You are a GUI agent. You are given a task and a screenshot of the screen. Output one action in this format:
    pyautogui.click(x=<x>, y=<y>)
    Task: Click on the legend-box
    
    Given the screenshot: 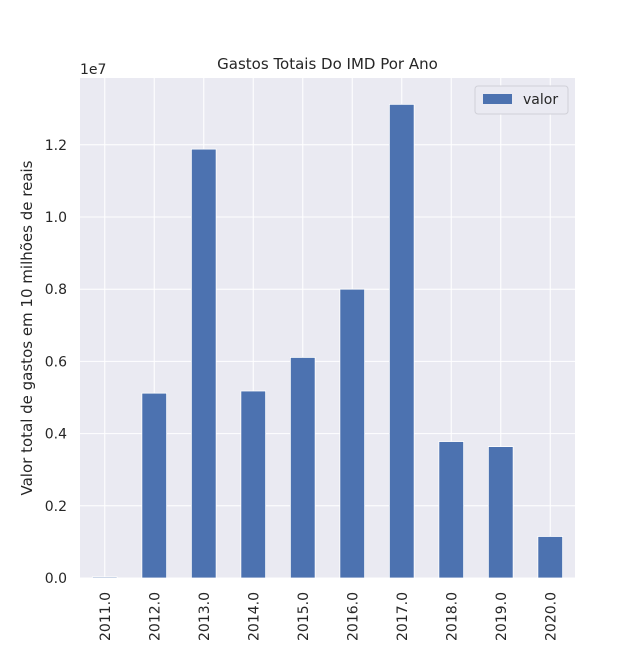 What is the action you would take?
    pyautogui.click(x=521, y=100)
    